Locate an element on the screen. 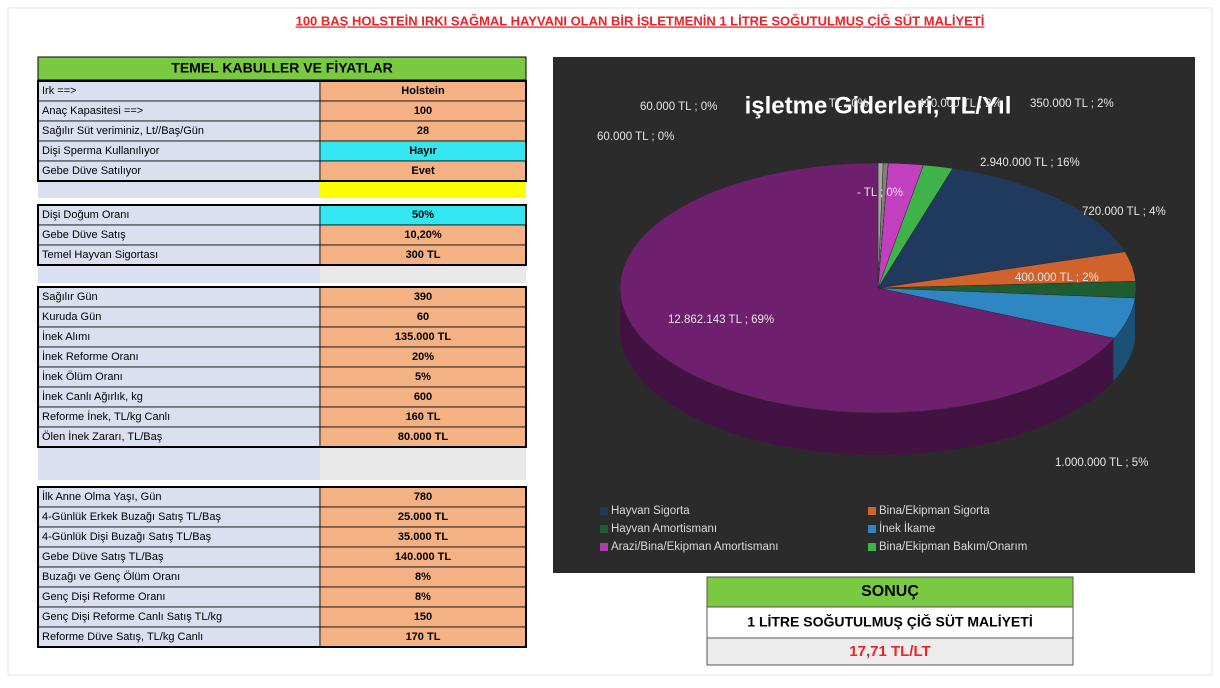  row-value: 170 TL is located at coordinates (423, 637).